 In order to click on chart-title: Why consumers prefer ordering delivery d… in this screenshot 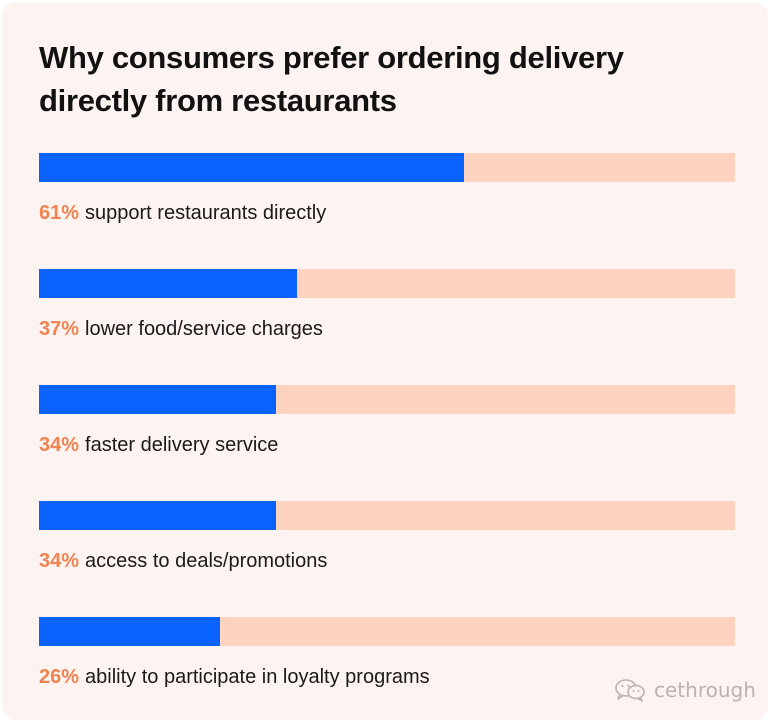, I will do `click(331, 79)`.